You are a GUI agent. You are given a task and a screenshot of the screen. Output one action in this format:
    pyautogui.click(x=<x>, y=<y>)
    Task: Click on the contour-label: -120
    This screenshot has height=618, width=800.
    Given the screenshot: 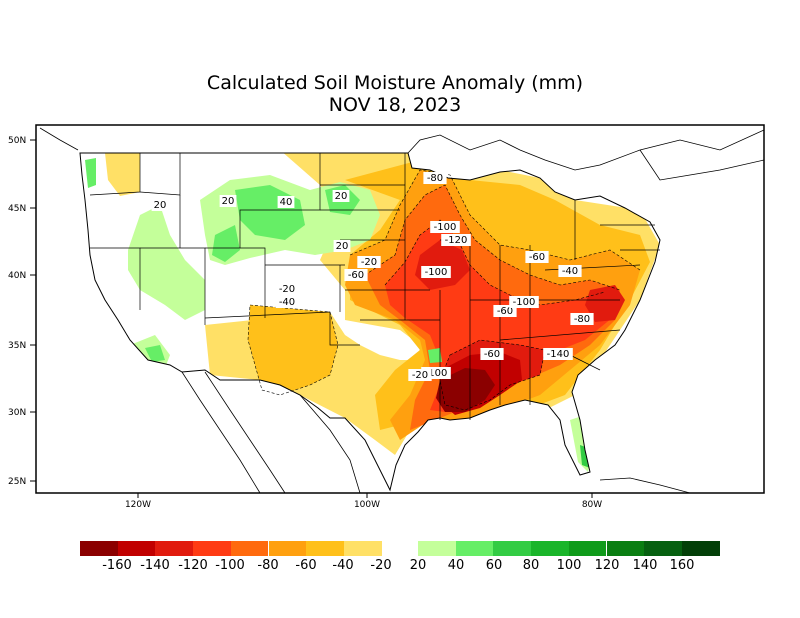 What is the action you would take?
    pyautogui.click(x=456, y=240)
    